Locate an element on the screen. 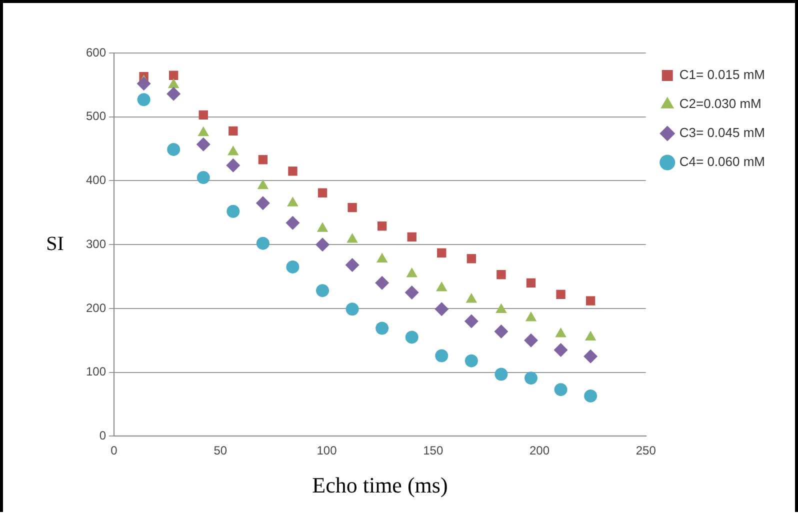  legend-label: C4= 0.060 mM is located at coordinates (722, 162).